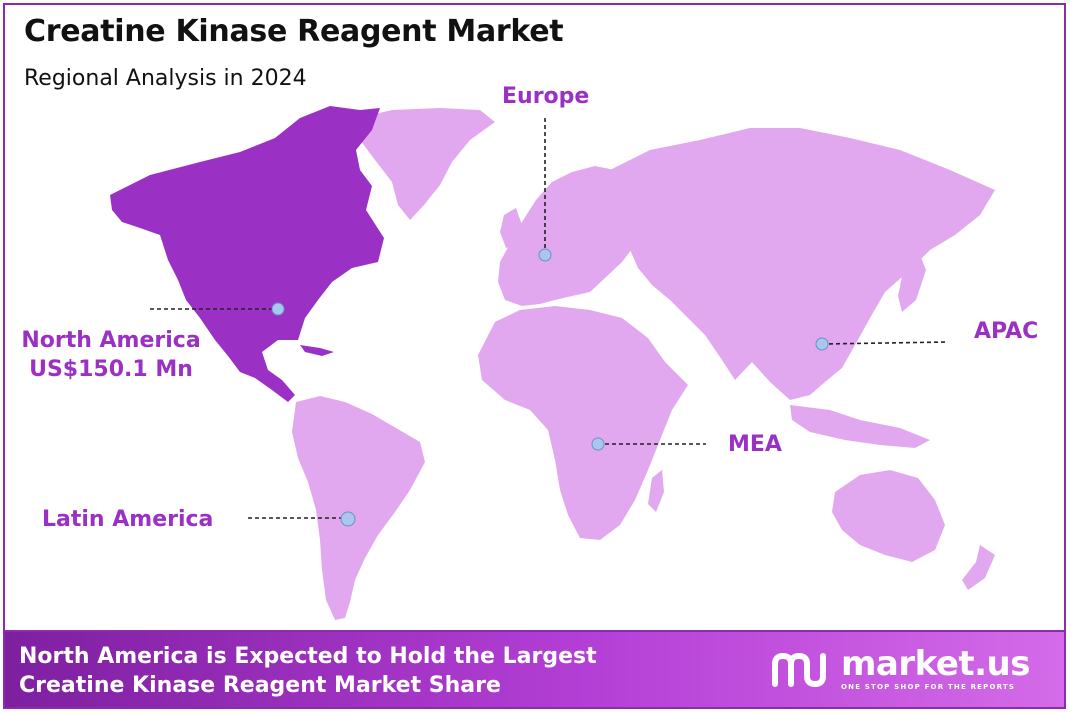 The image size is (1071, 714). What do you see at coordinates (128, 519) in the screenshot?
I see `region-label-latin-america: Latin America` at bounding box center [128, 519].